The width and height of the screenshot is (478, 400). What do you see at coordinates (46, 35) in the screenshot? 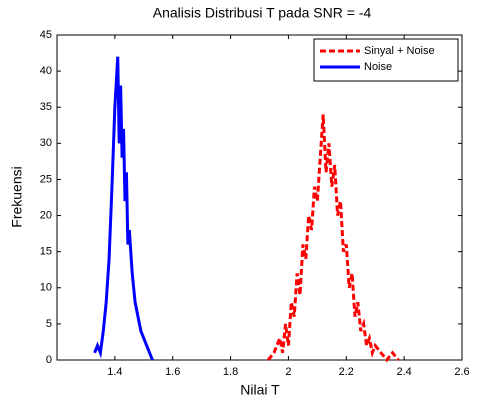
I see `y-tick-label: 45` at bounding box center [46, 35].